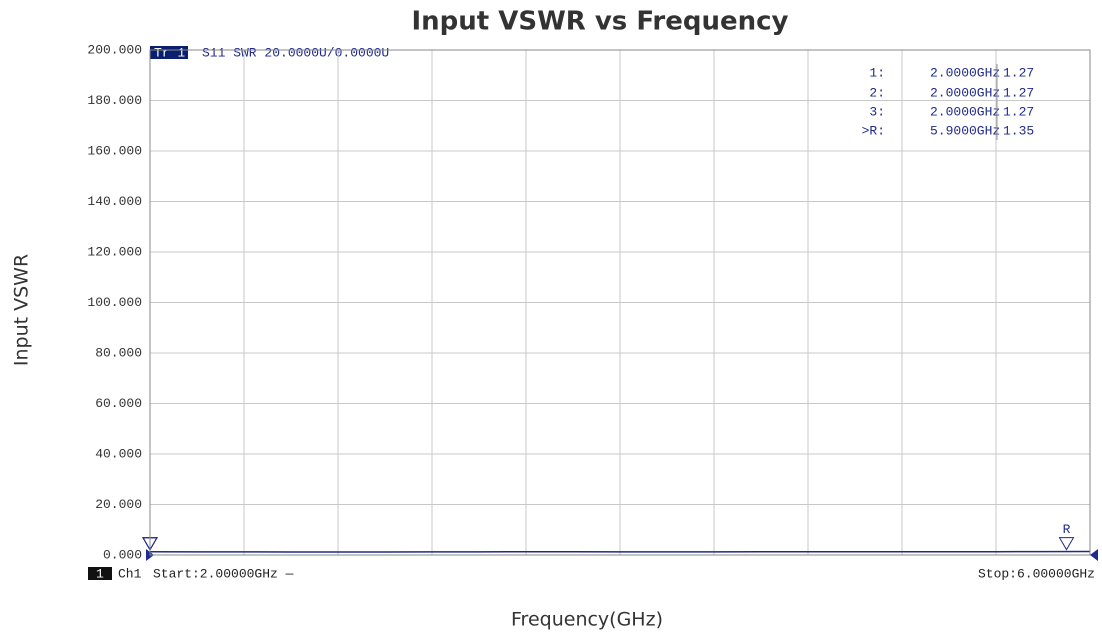 This screenshot has width=1102, height=637. Describe the element at coordinates (118, 453) in the screenshot. I see `y-tick-label: 40.000` at that location.